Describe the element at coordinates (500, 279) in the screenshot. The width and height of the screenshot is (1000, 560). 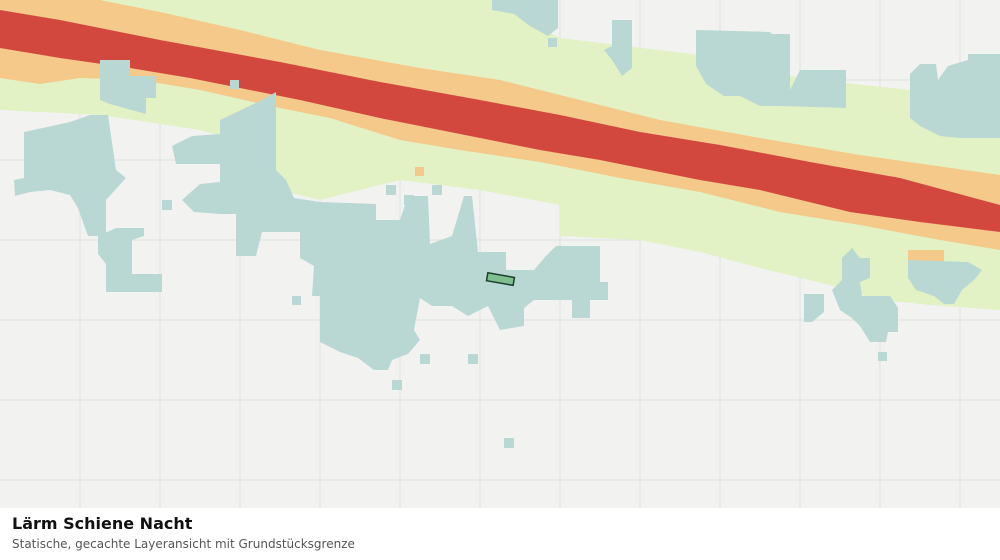
I see `parcel-boundary` at that location.